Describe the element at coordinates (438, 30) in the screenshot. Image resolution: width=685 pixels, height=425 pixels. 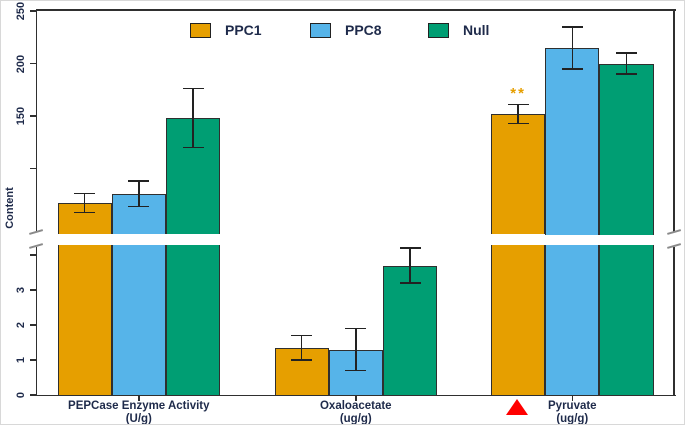
I see `legend-swatch-null` at that location.